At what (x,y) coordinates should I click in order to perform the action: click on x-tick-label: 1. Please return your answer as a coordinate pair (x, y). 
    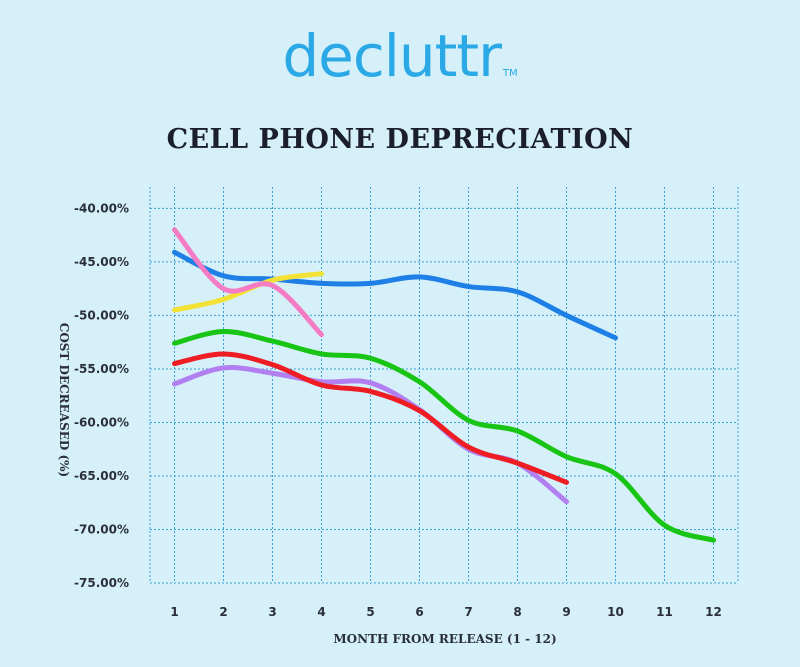
    Looking at the image, I should click on (174, 612).